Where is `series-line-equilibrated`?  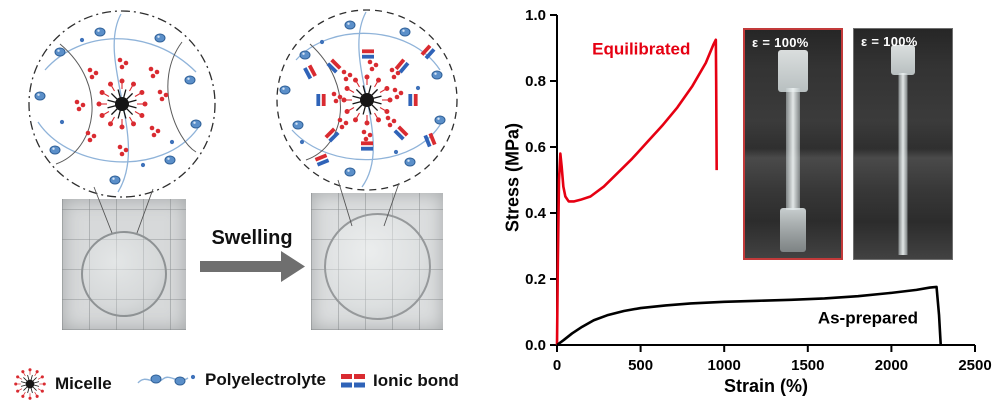 series-line-equilibrated is located at coordinates (636, 192).